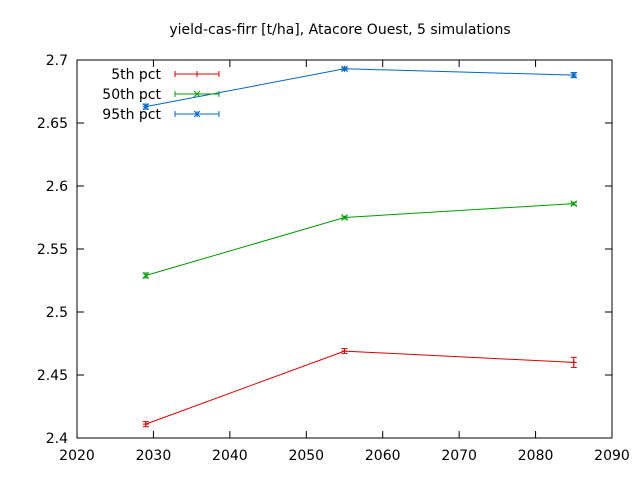  I want to click on legend-entry: 5th pct, so click(165, 75).